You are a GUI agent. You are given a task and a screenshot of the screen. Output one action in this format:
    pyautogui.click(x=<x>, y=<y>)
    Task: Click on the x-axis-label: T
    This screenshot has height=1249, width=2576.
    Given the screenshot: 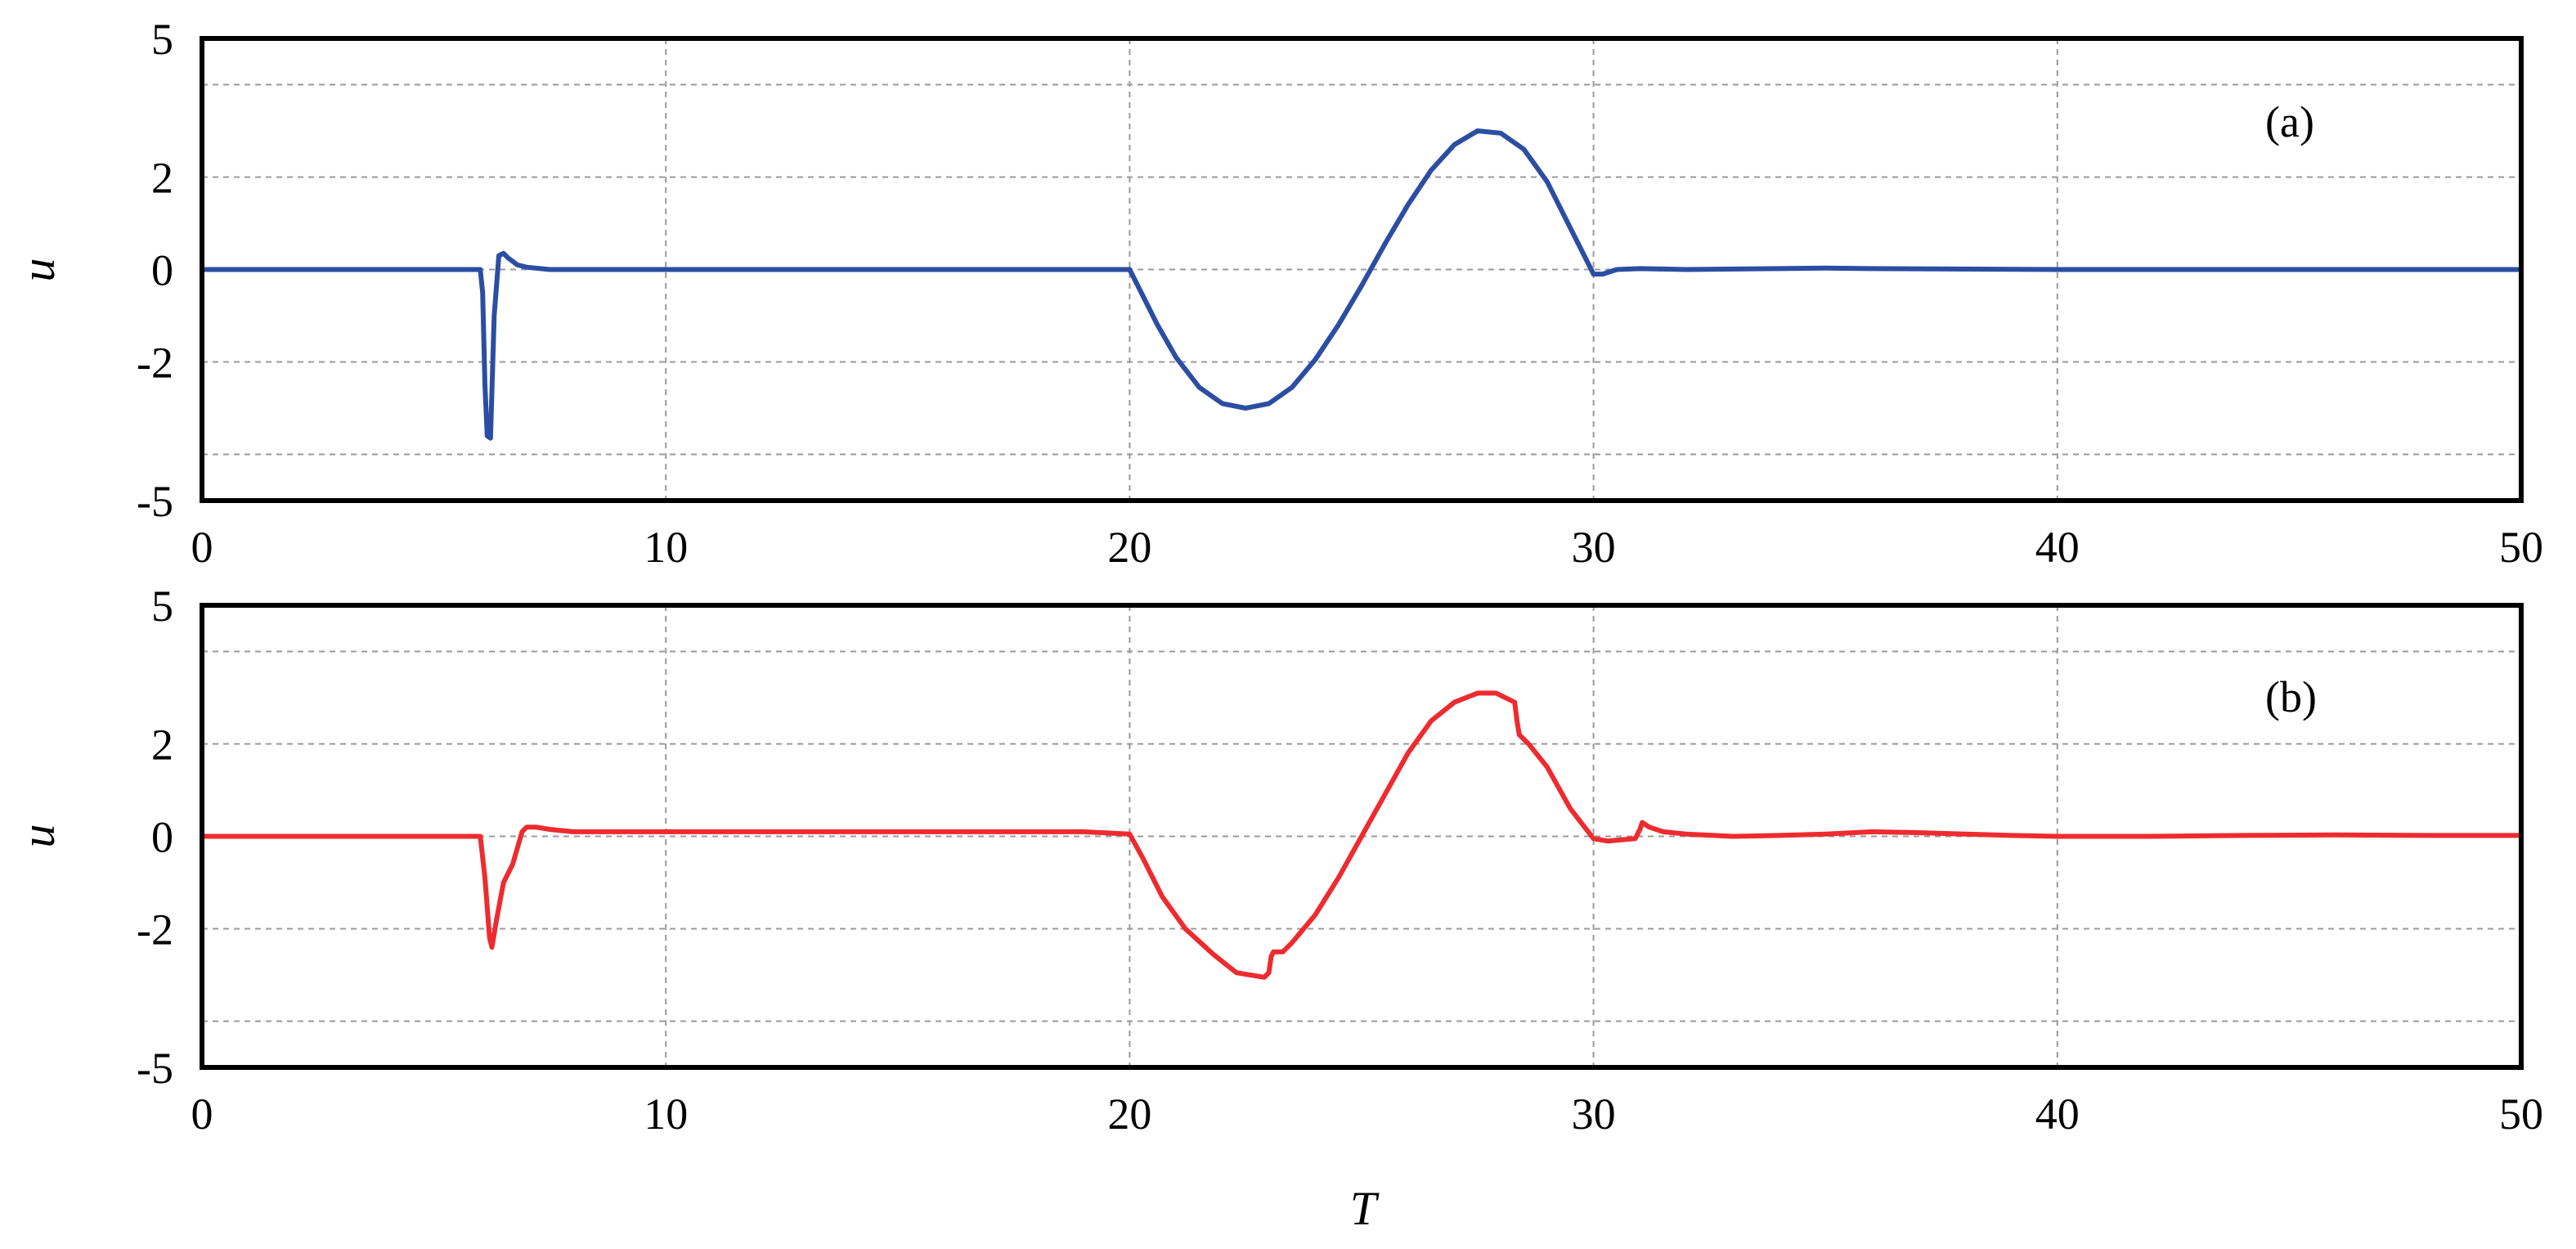 What is the action you would take?
    pyautogui.click(x=1365, y=1208)
    